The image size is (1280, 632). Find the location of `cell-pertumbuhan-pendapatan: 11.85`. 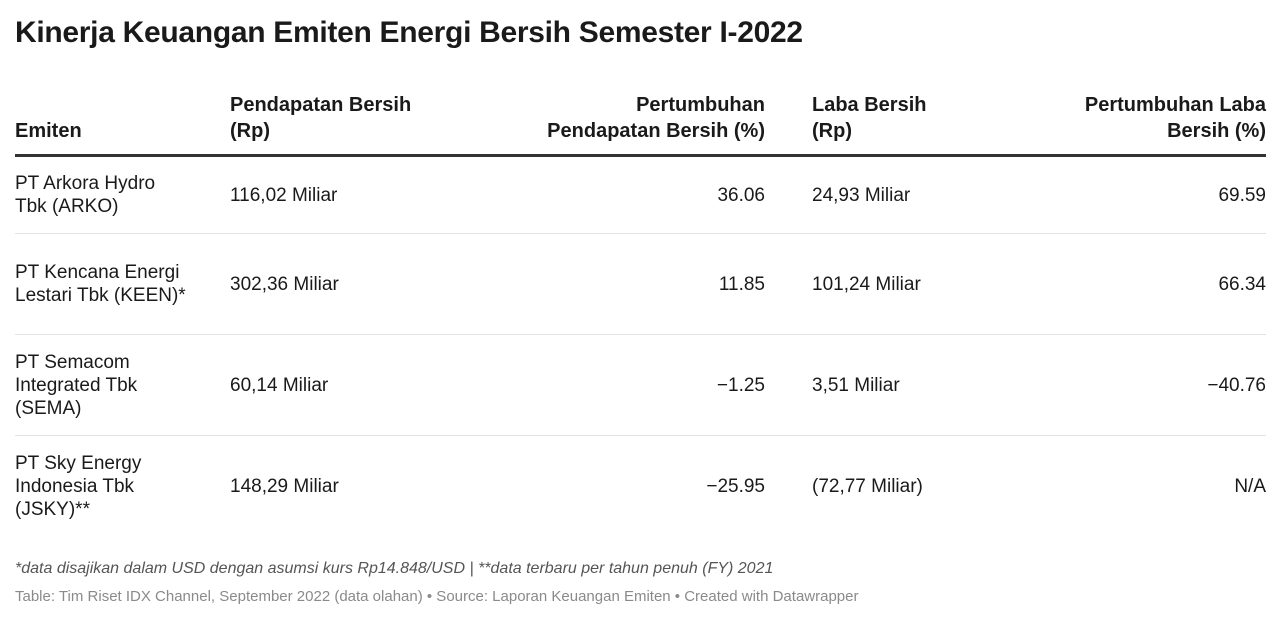

cell-pertumbuhan-pendapatan: 11.85 is located at coordinates (645, 284).